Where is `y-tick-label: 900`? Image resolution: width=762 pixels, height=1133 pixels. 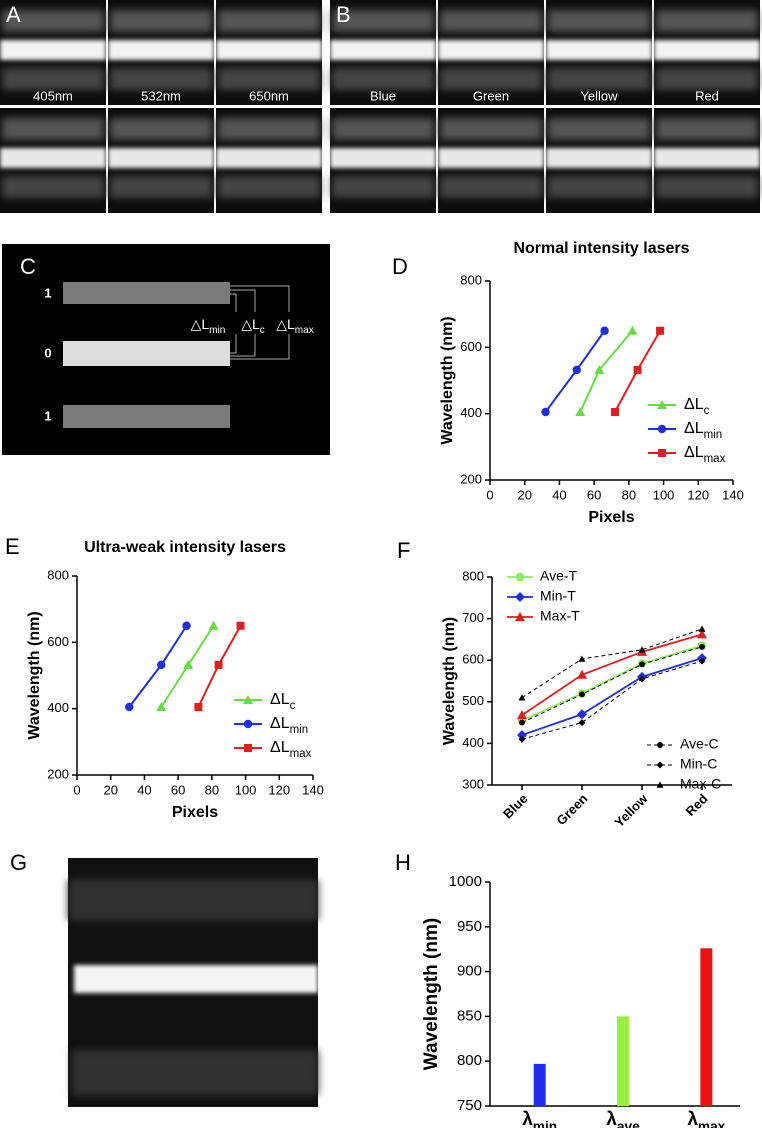
y-tick-label: 900 is located at coordinates (469, 971).